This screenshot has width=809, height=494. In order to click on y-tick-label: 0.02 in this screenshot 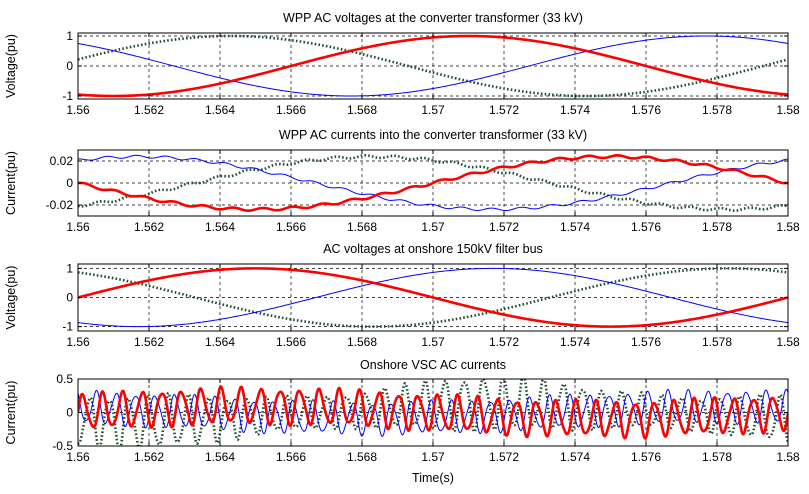, I will do `click(62, 161)`.